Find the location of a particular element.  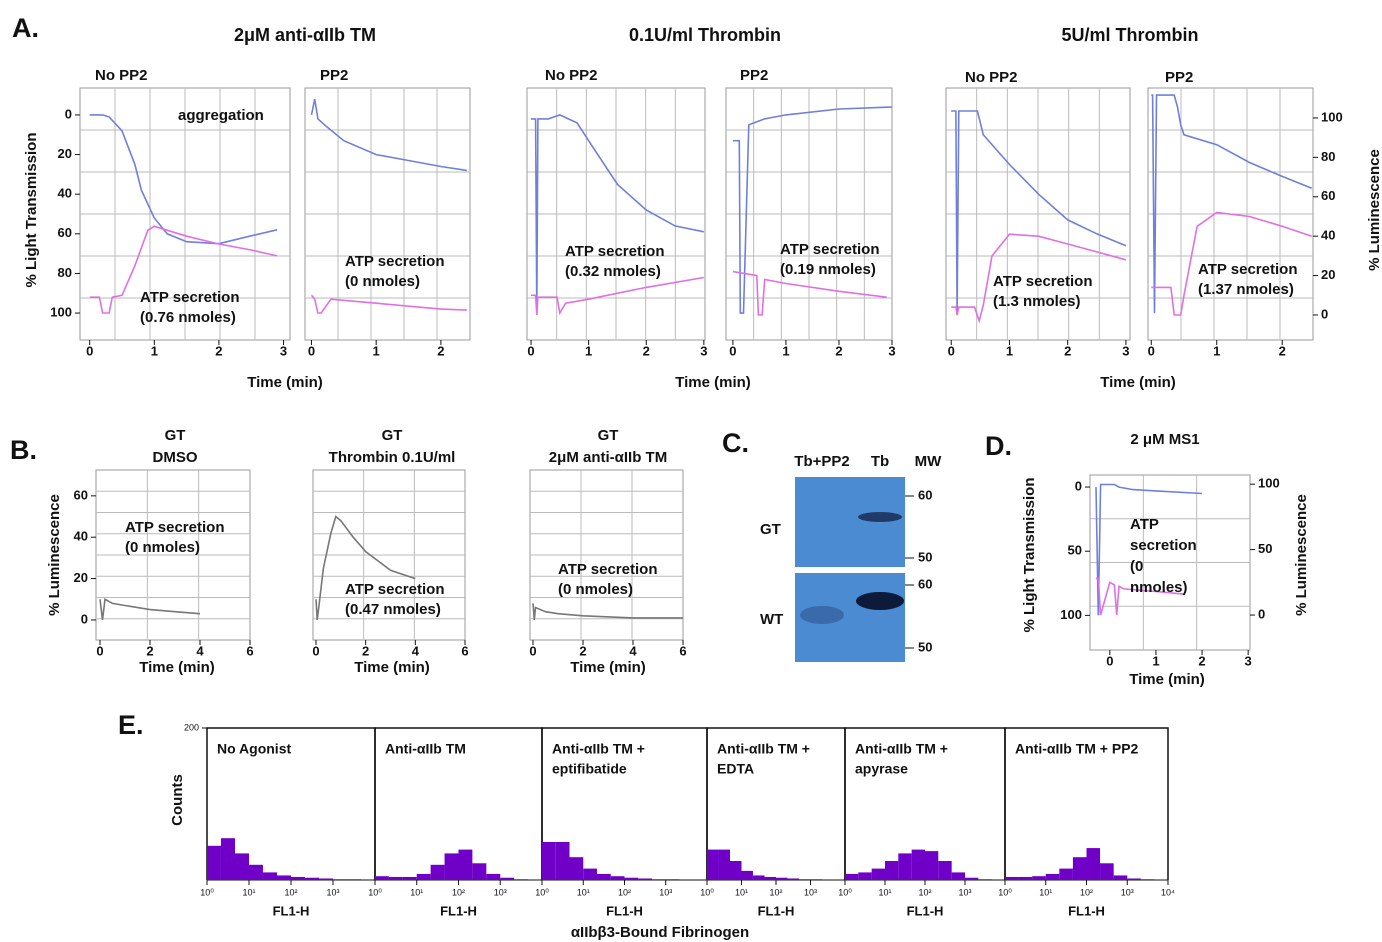

annotation: (0.76 nmoles) is located at coordinates (188, 317).